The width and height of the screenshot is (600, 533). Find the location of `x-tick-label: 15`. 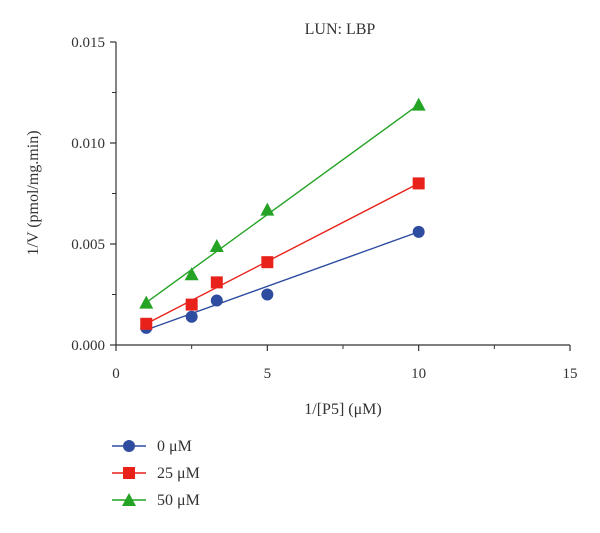

x-tick-label: 15 is located at coordinates (570, 374).